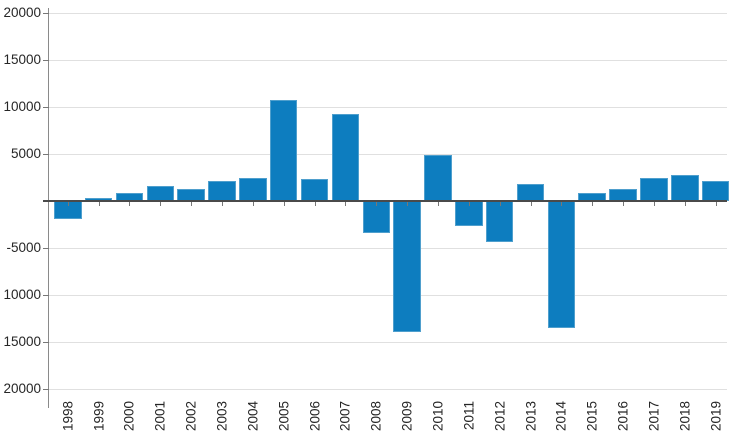  Describe the element at coordinates (99, 204) in the screenshot. I see `x-axis-tick-1999` at that location.